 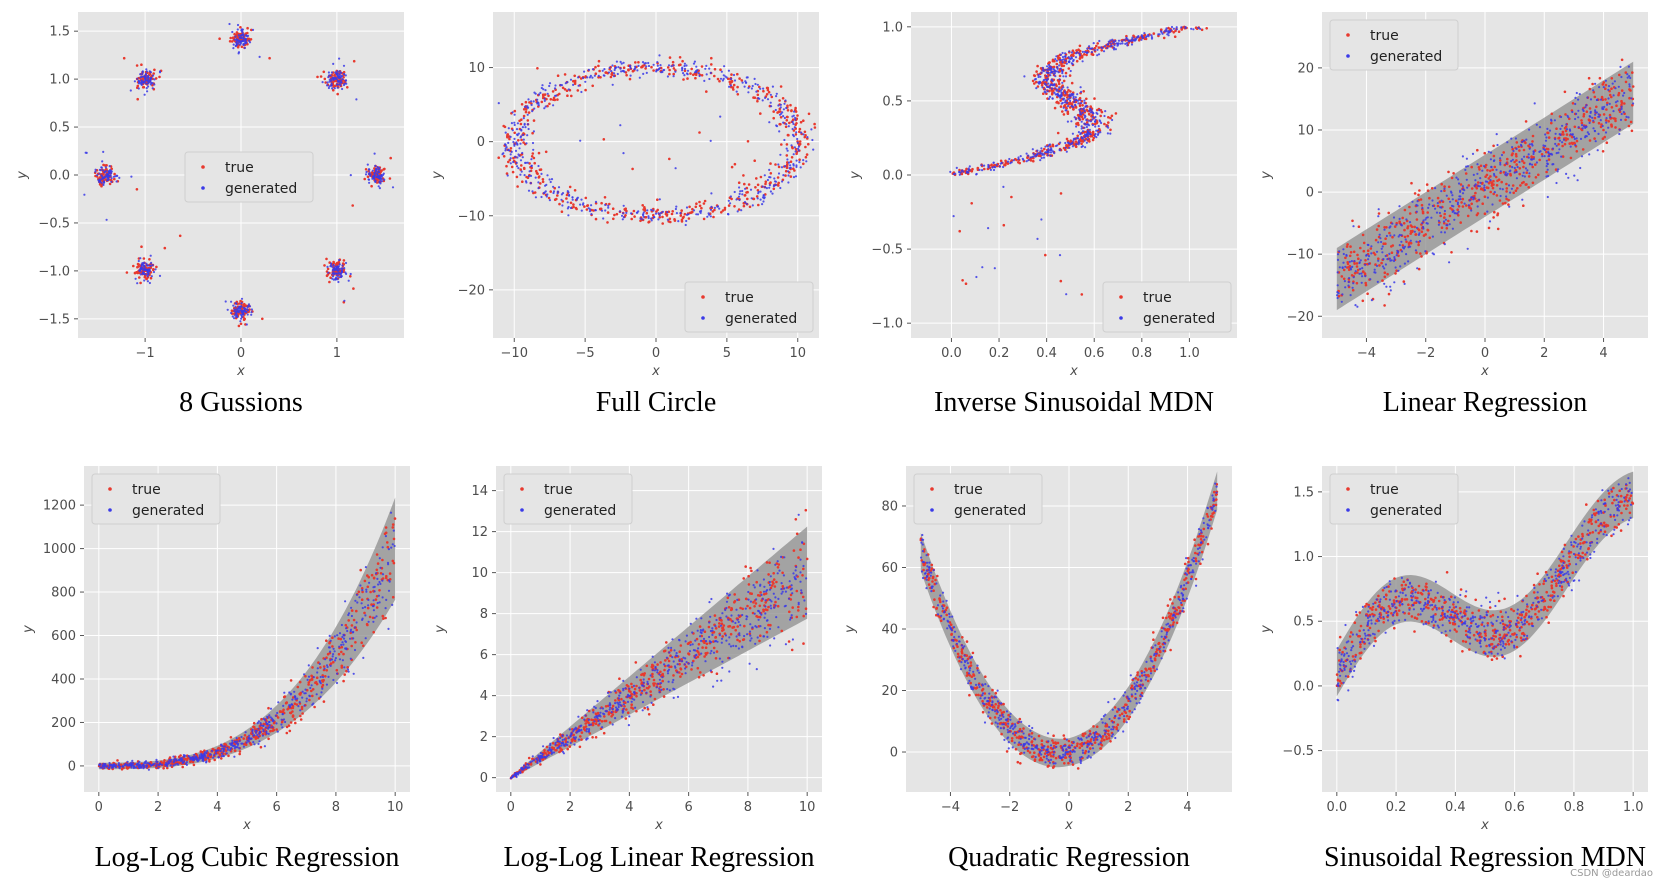 What do you see at coordinates (247, 633) in the screenshot?
I see `confidence-band` at bounding box center [247, 633].